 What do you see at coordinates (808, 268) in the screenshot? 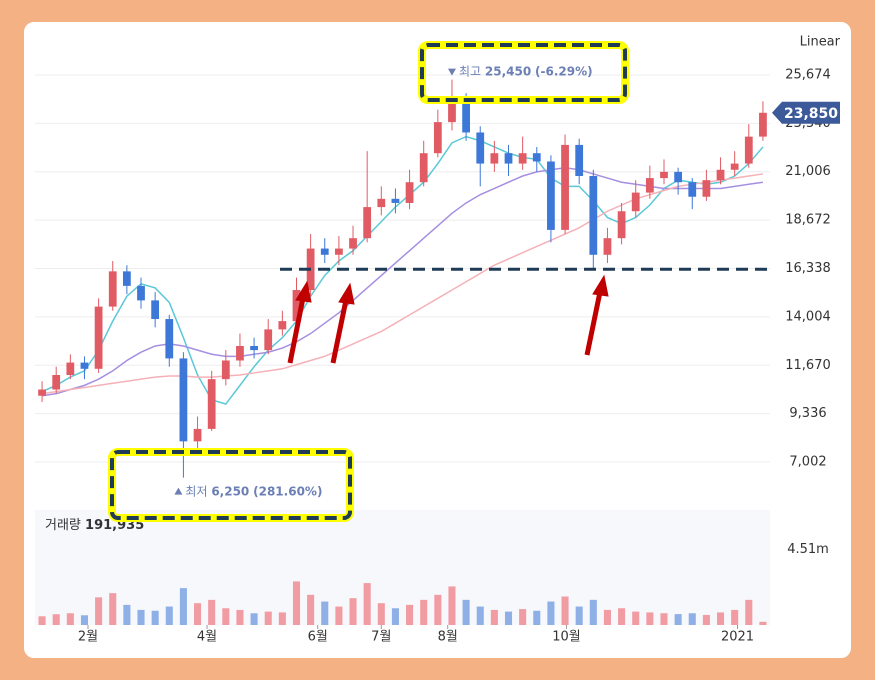
I see `y-tick-label: 16,338` at bounding box center [808, 268].